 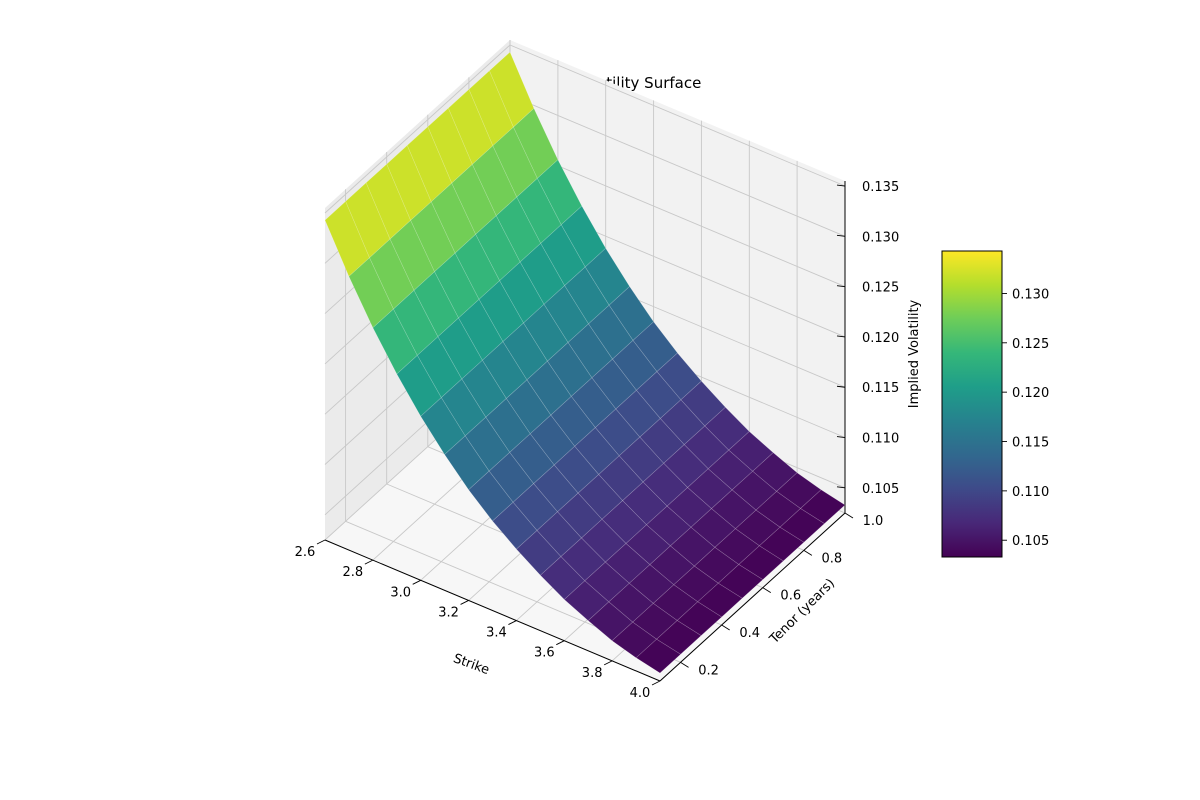 I want to click on y-tick-label-1: 0.4, so click(x=749, y=633).